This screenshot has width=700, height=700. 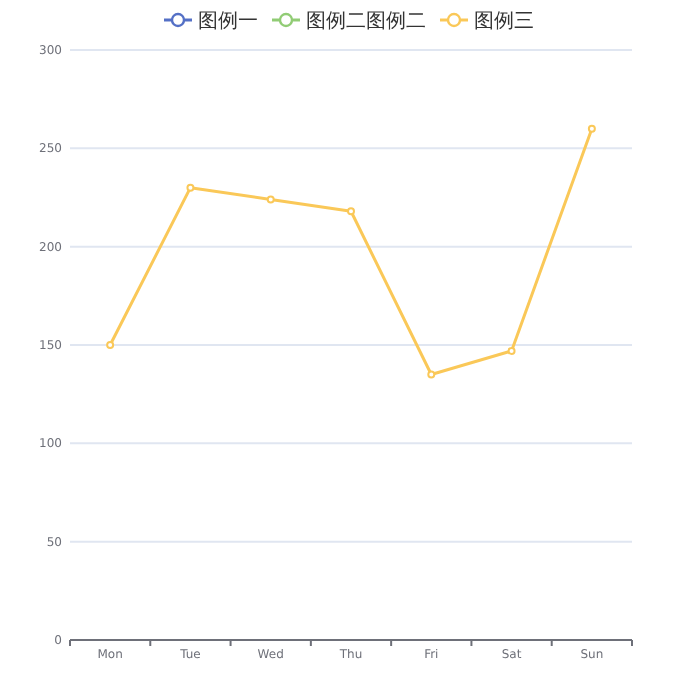 What do you see at coordinates (504, 22) in the screenshot?
I see `legend-label: 图例三` at bounding box center [504, 22].